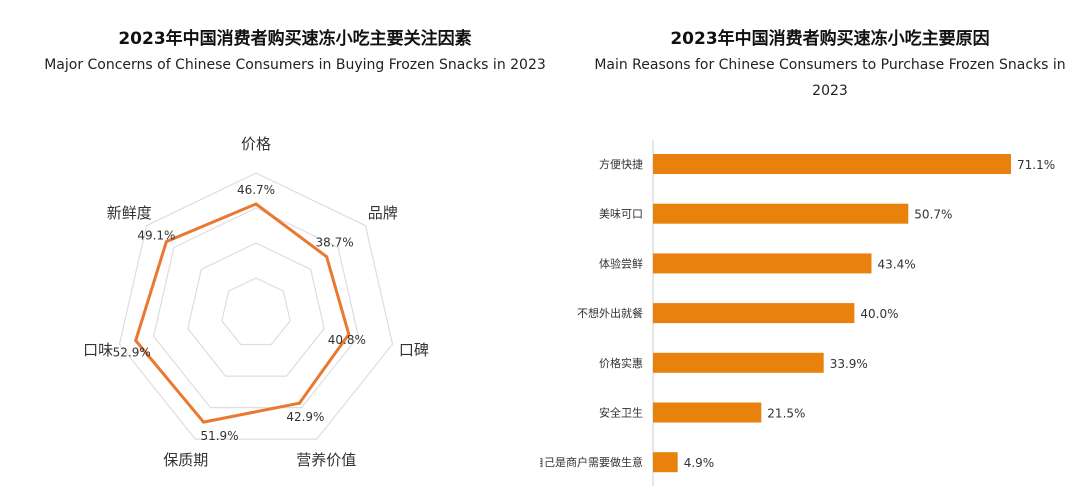 The height and width of the screenshot is (504, 1080). What do you see at coordinates (326, 460) in the screenshot?
I see `radar-axis-label-4: 营养价值` at bounding box center [326, 460].